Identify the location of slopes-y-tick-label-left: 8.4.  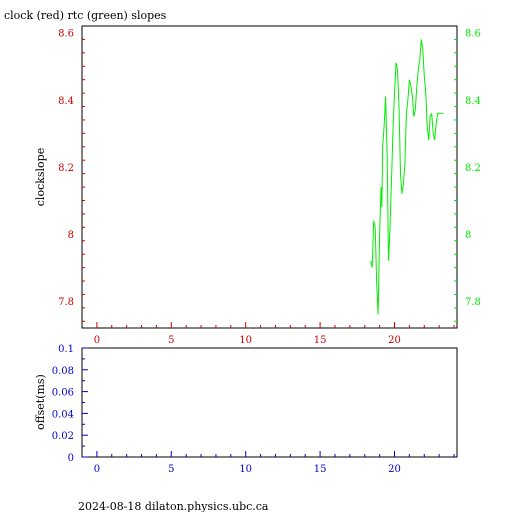
(66, 101).